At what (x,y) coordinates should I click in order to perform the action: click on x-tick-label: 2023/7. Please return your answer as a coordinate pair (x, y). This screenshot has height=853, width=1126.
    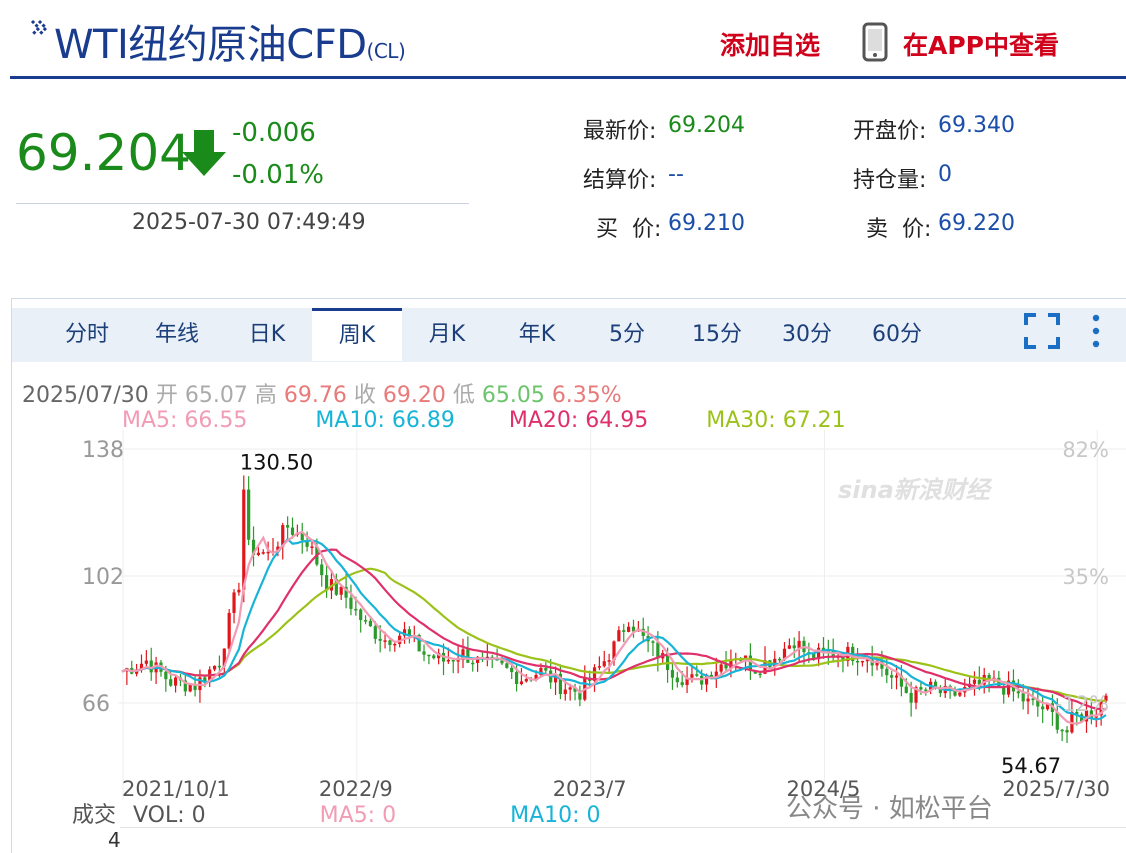
    Looking at the image, I should click on (590, 788).